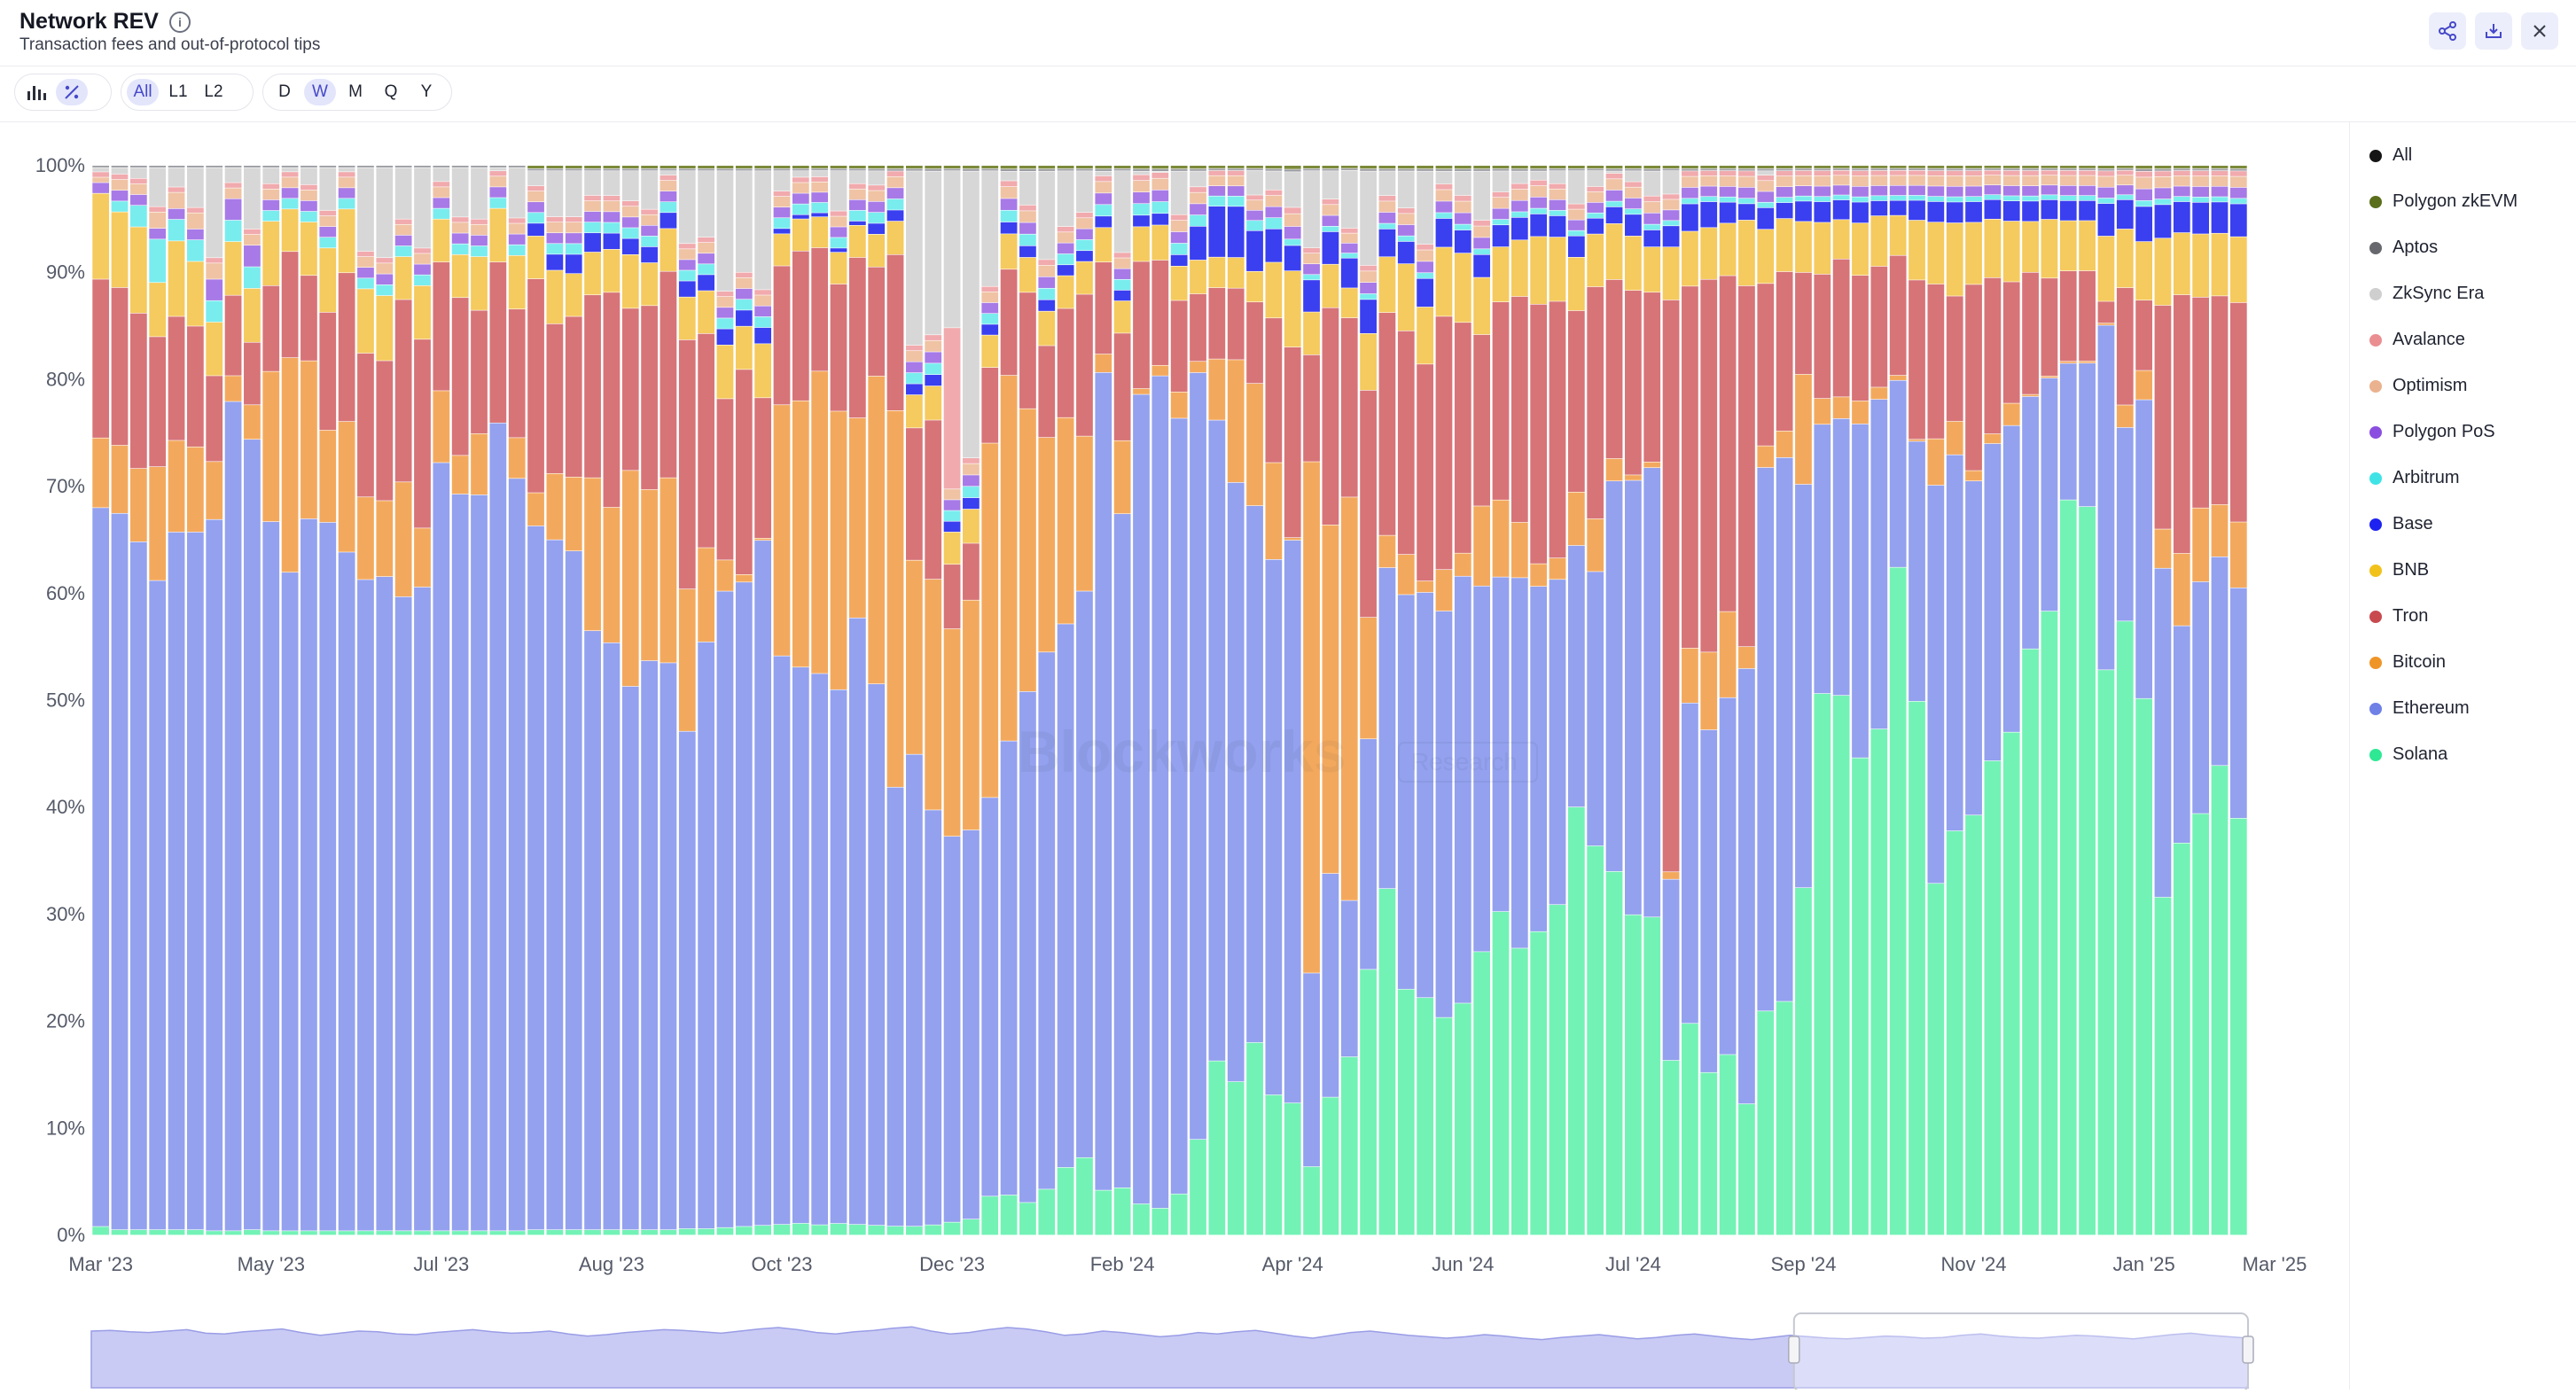  I want to click on legend-item-solana: Solana, so click(2408, 754).